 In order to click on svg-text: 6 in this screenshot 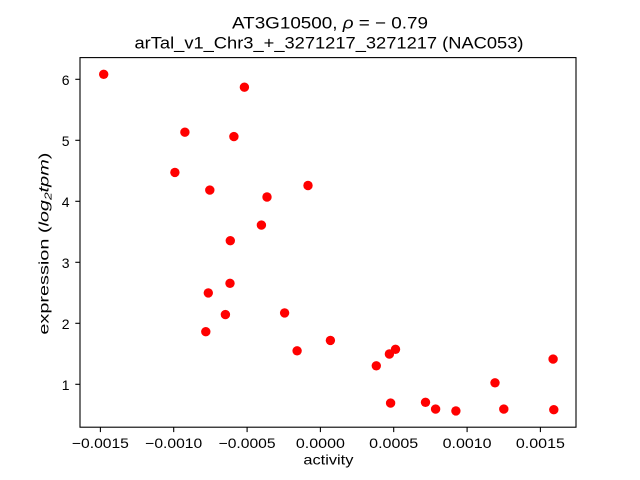, I will do `click(66, 80)`.